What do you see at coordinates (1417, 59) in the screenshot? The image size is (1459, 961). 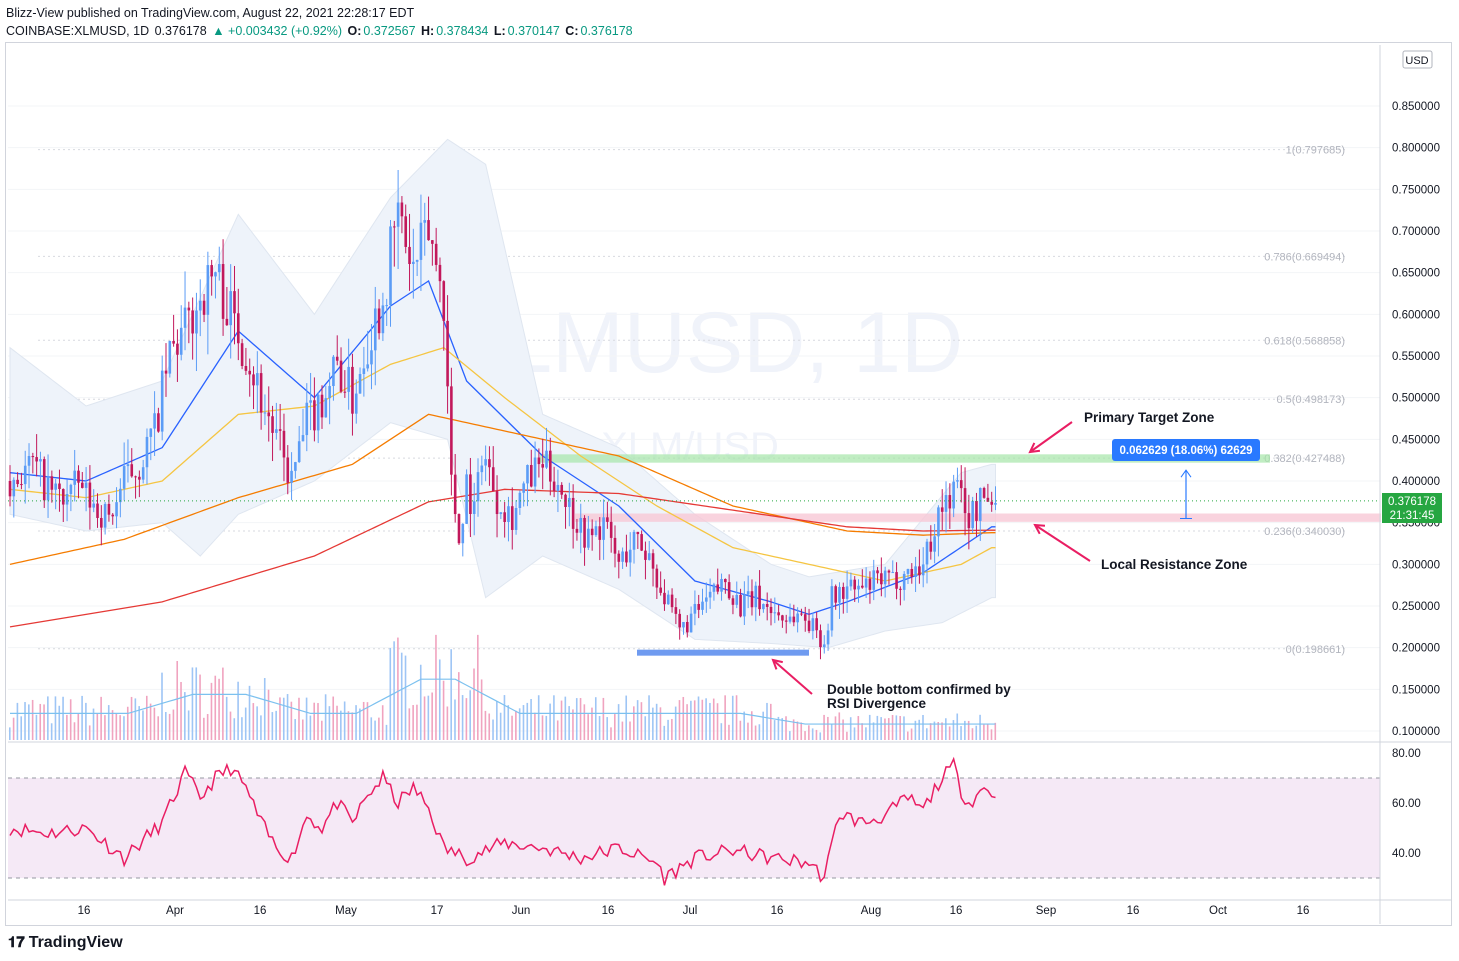 I see `currency-badge: USD` at bounding box center [1417, 59].